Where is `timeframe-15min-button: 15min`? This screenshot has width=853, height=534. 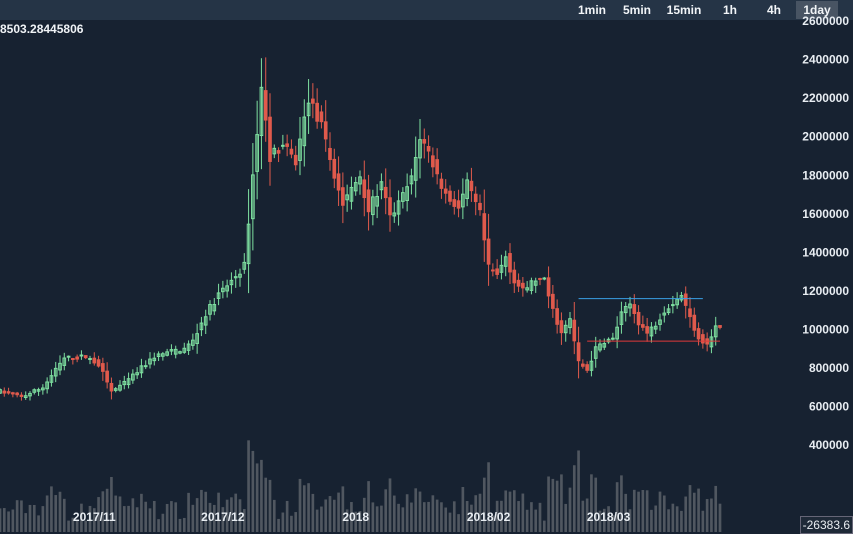 timeframe-15min-button: 15min is located at coordinates (684, 10).